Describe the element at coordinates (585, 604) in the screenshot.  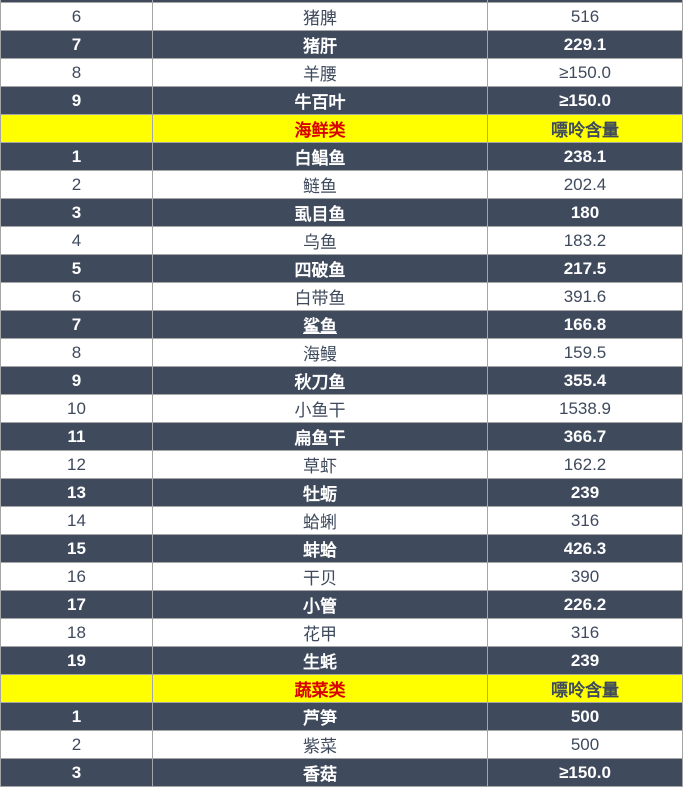
I see `purine-value: 226.2` at that location.